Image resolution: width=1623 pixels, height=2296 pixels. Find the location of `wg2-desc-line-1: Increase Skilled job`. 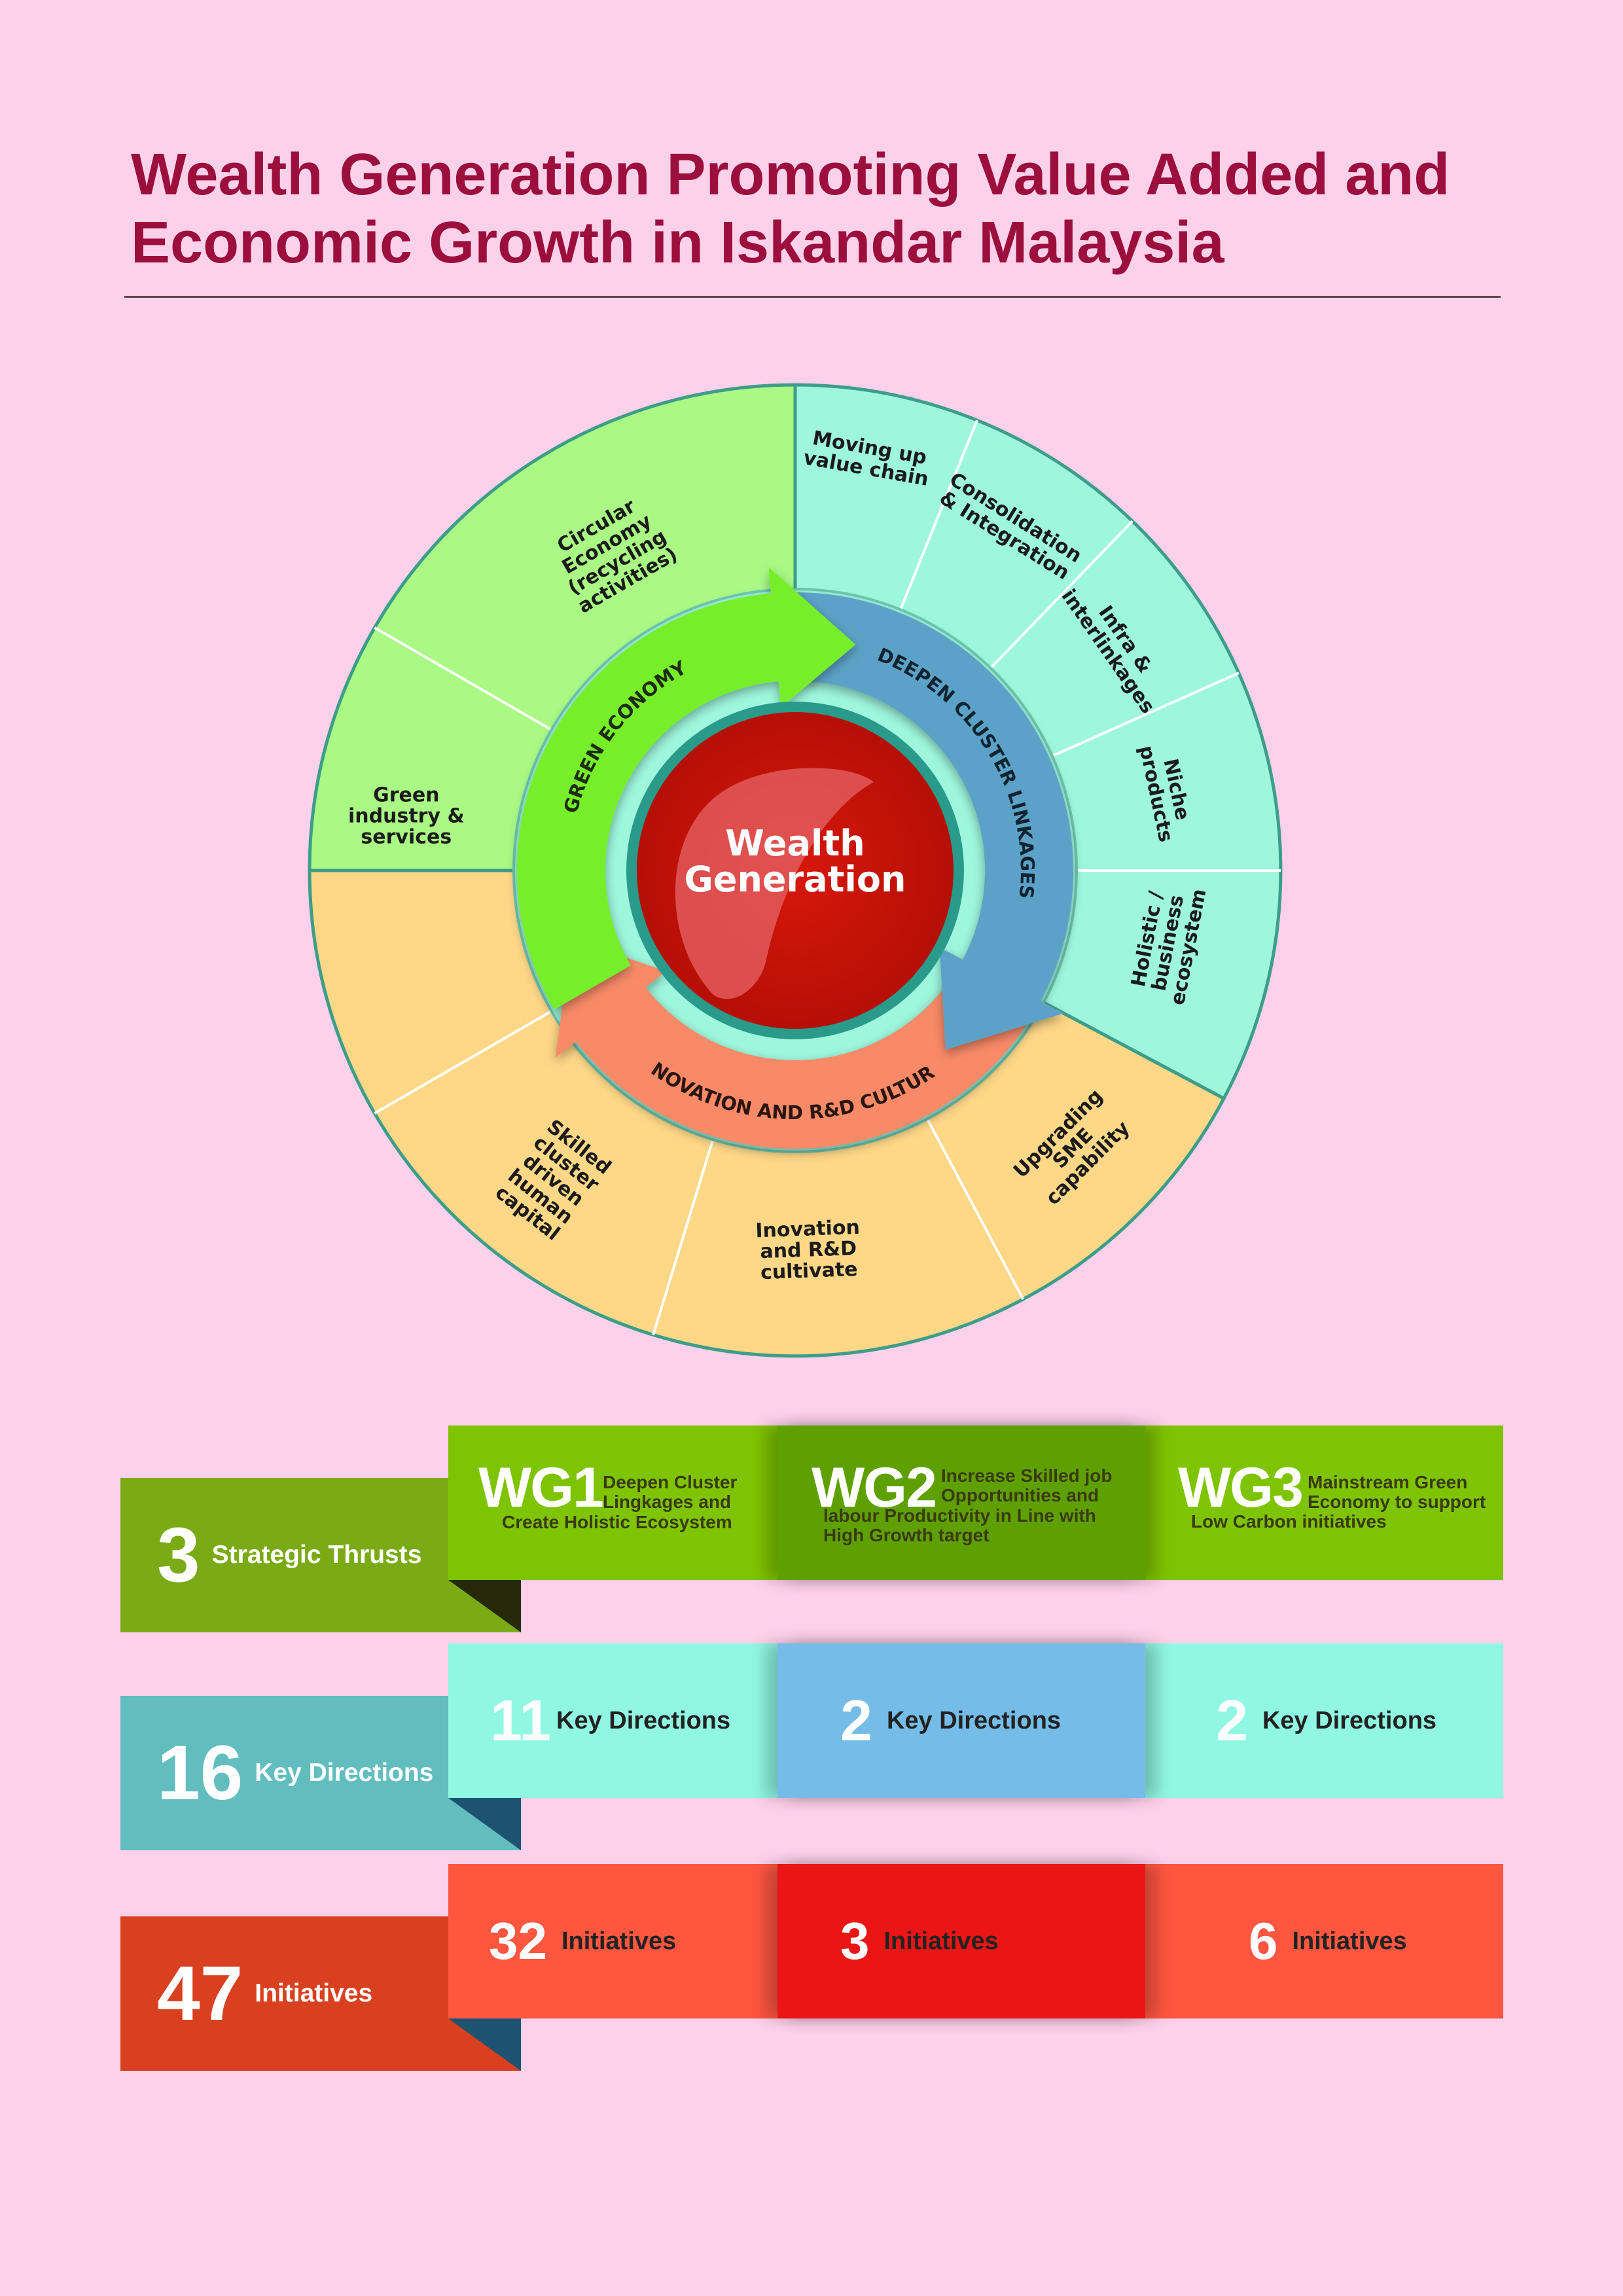

wg2-desc-line-1: Increase Skilled job is located at coordinates (1027, 1475).